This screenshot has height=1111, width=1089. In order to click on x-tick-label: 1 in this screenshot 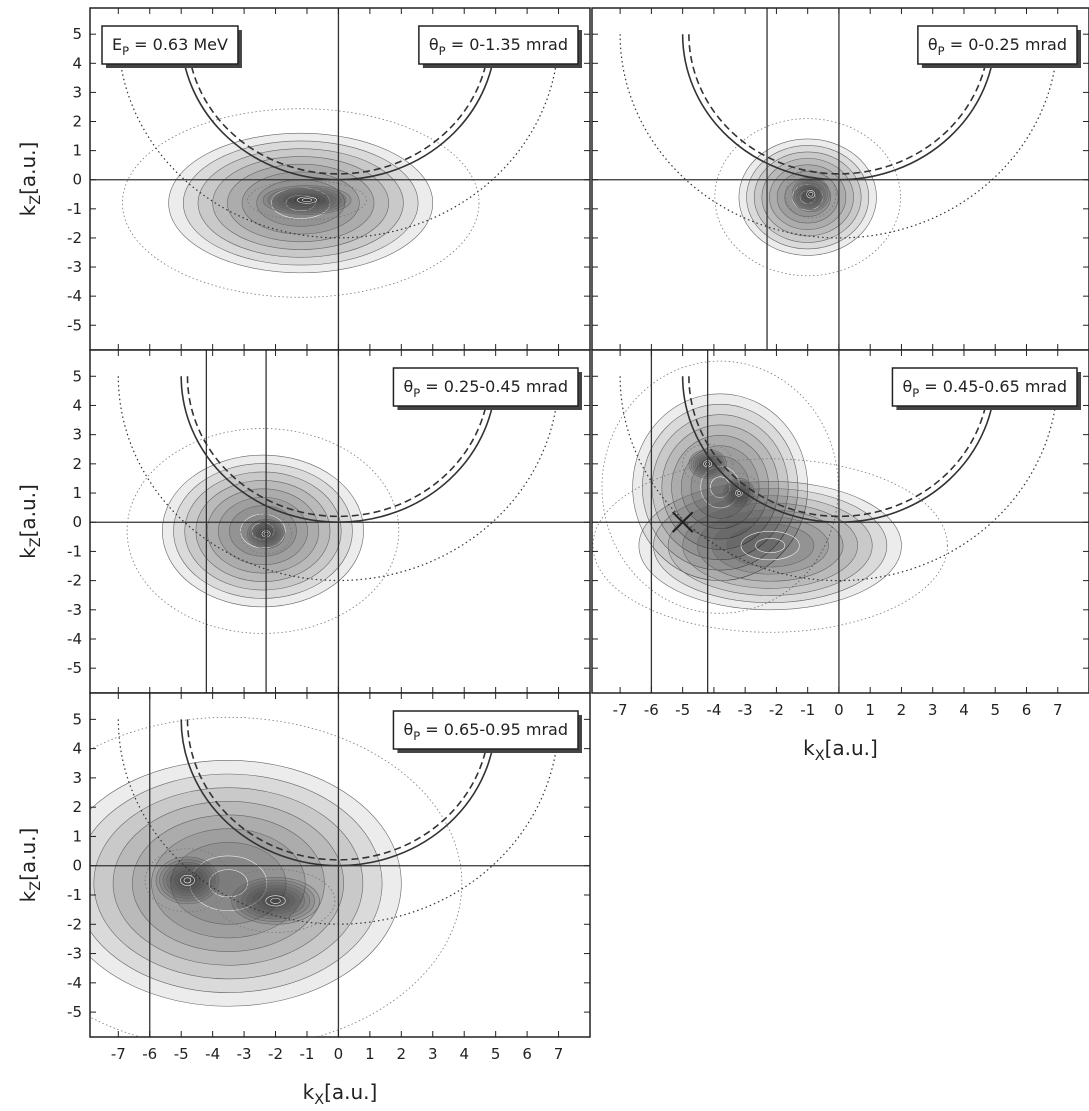, I will do `click(370, 1054)`.